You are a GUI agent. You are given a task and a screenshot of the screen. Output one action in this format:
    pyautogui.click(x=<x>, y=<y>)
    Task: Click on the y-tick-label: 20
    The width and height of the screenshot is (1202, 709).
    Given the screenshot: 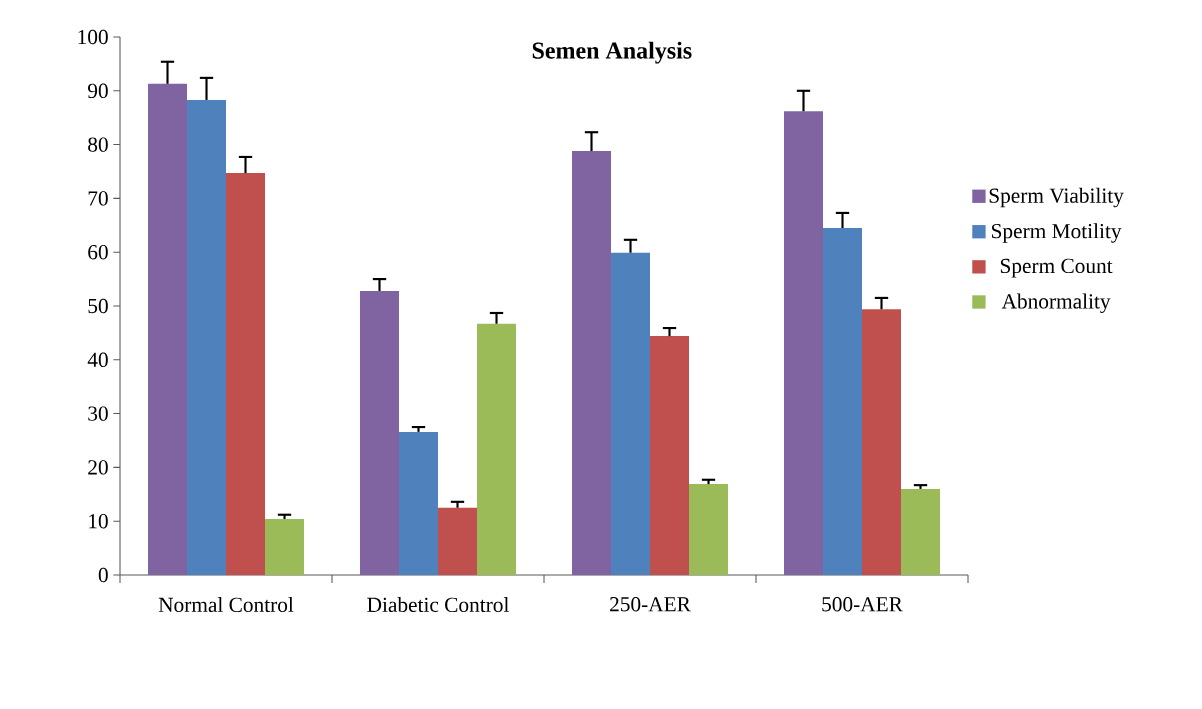 What is the action you would take?
    pyautogui.click(x=98, y=467)
    